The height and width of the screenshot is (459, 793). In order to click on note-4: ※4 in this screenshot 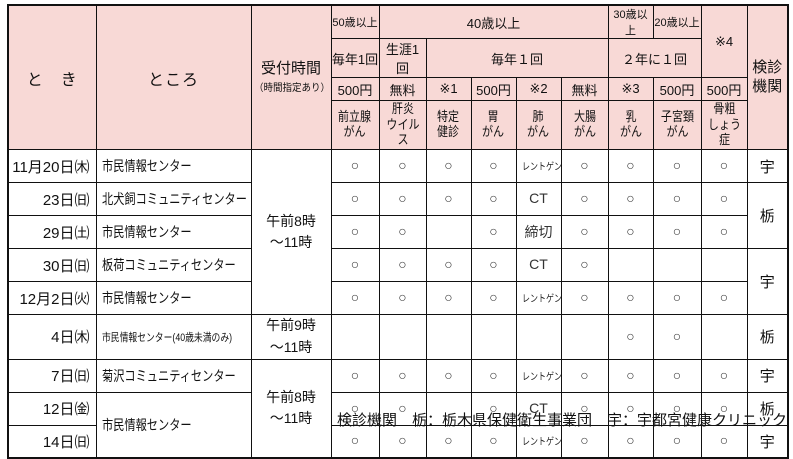, I will do `click(724, 41)`.